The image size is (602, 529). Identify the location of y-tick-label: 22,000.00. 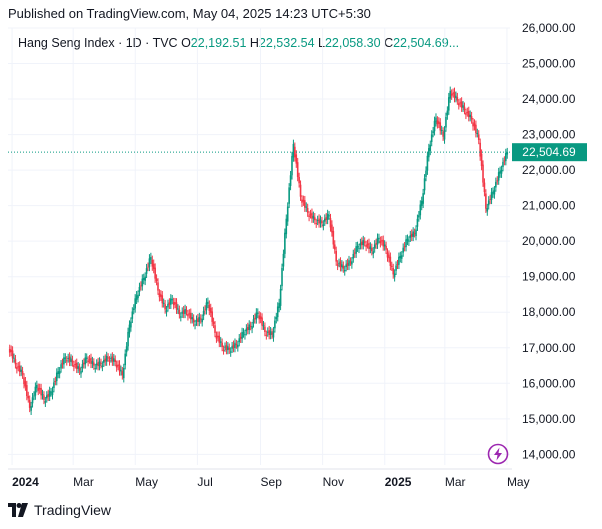
(549, 170).